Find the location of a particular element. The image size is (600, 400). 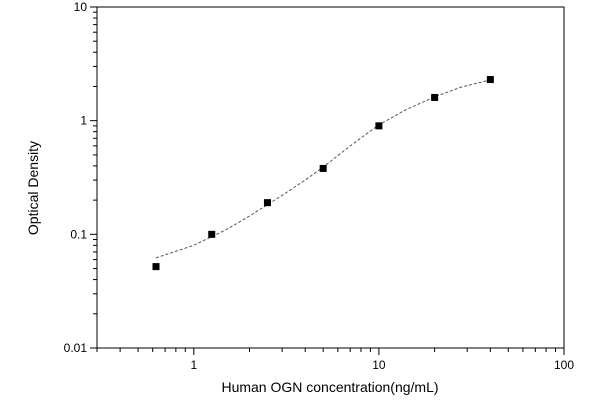

x-axis: 1 10 100 is located at coordinates (335, 360).